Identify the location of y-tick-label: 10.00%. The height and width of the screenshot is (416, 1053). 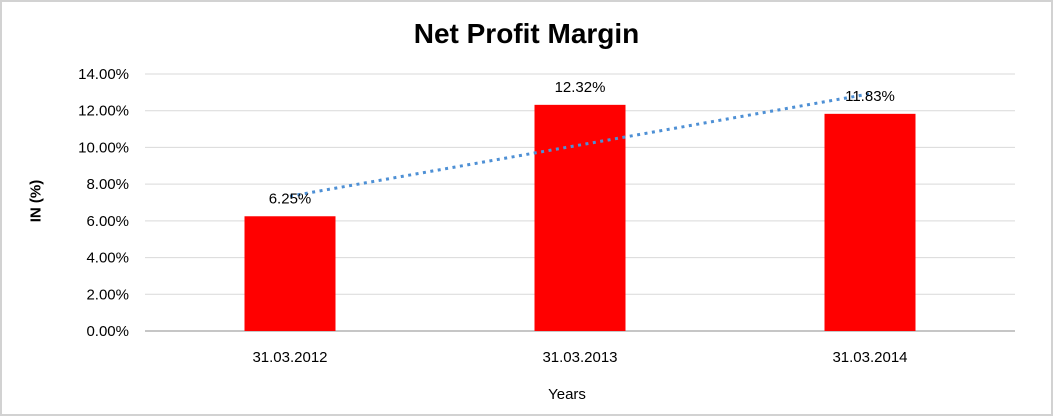
(103, 147).